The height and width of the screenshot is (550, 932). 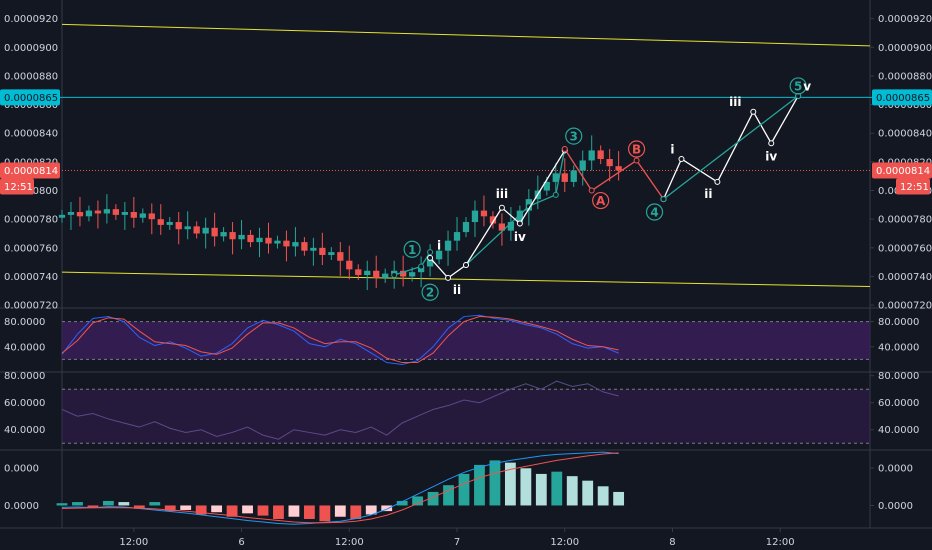 What do you see at coordinates (31, 105) in the screenshot?
I see `y-tick-label-left: 0.0000860` at bounding box center [31, 105].